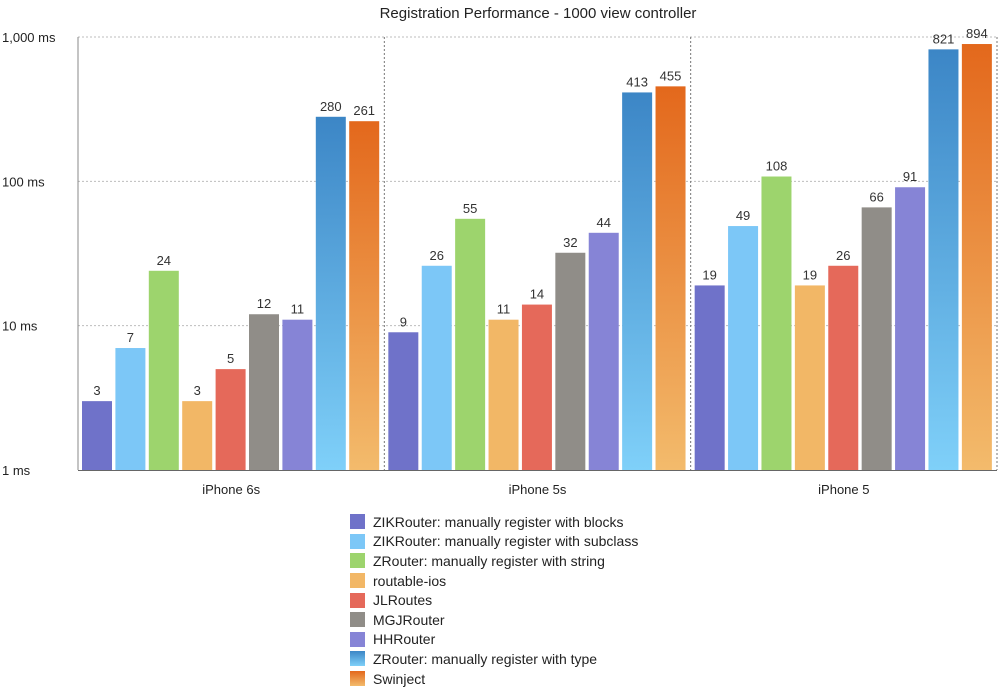 The height and width of the screenshot is (692, 1000). Describe the element at coordinates (23, 181) in the screenshot. I see `y-tick-label: 100 ms` at that location.